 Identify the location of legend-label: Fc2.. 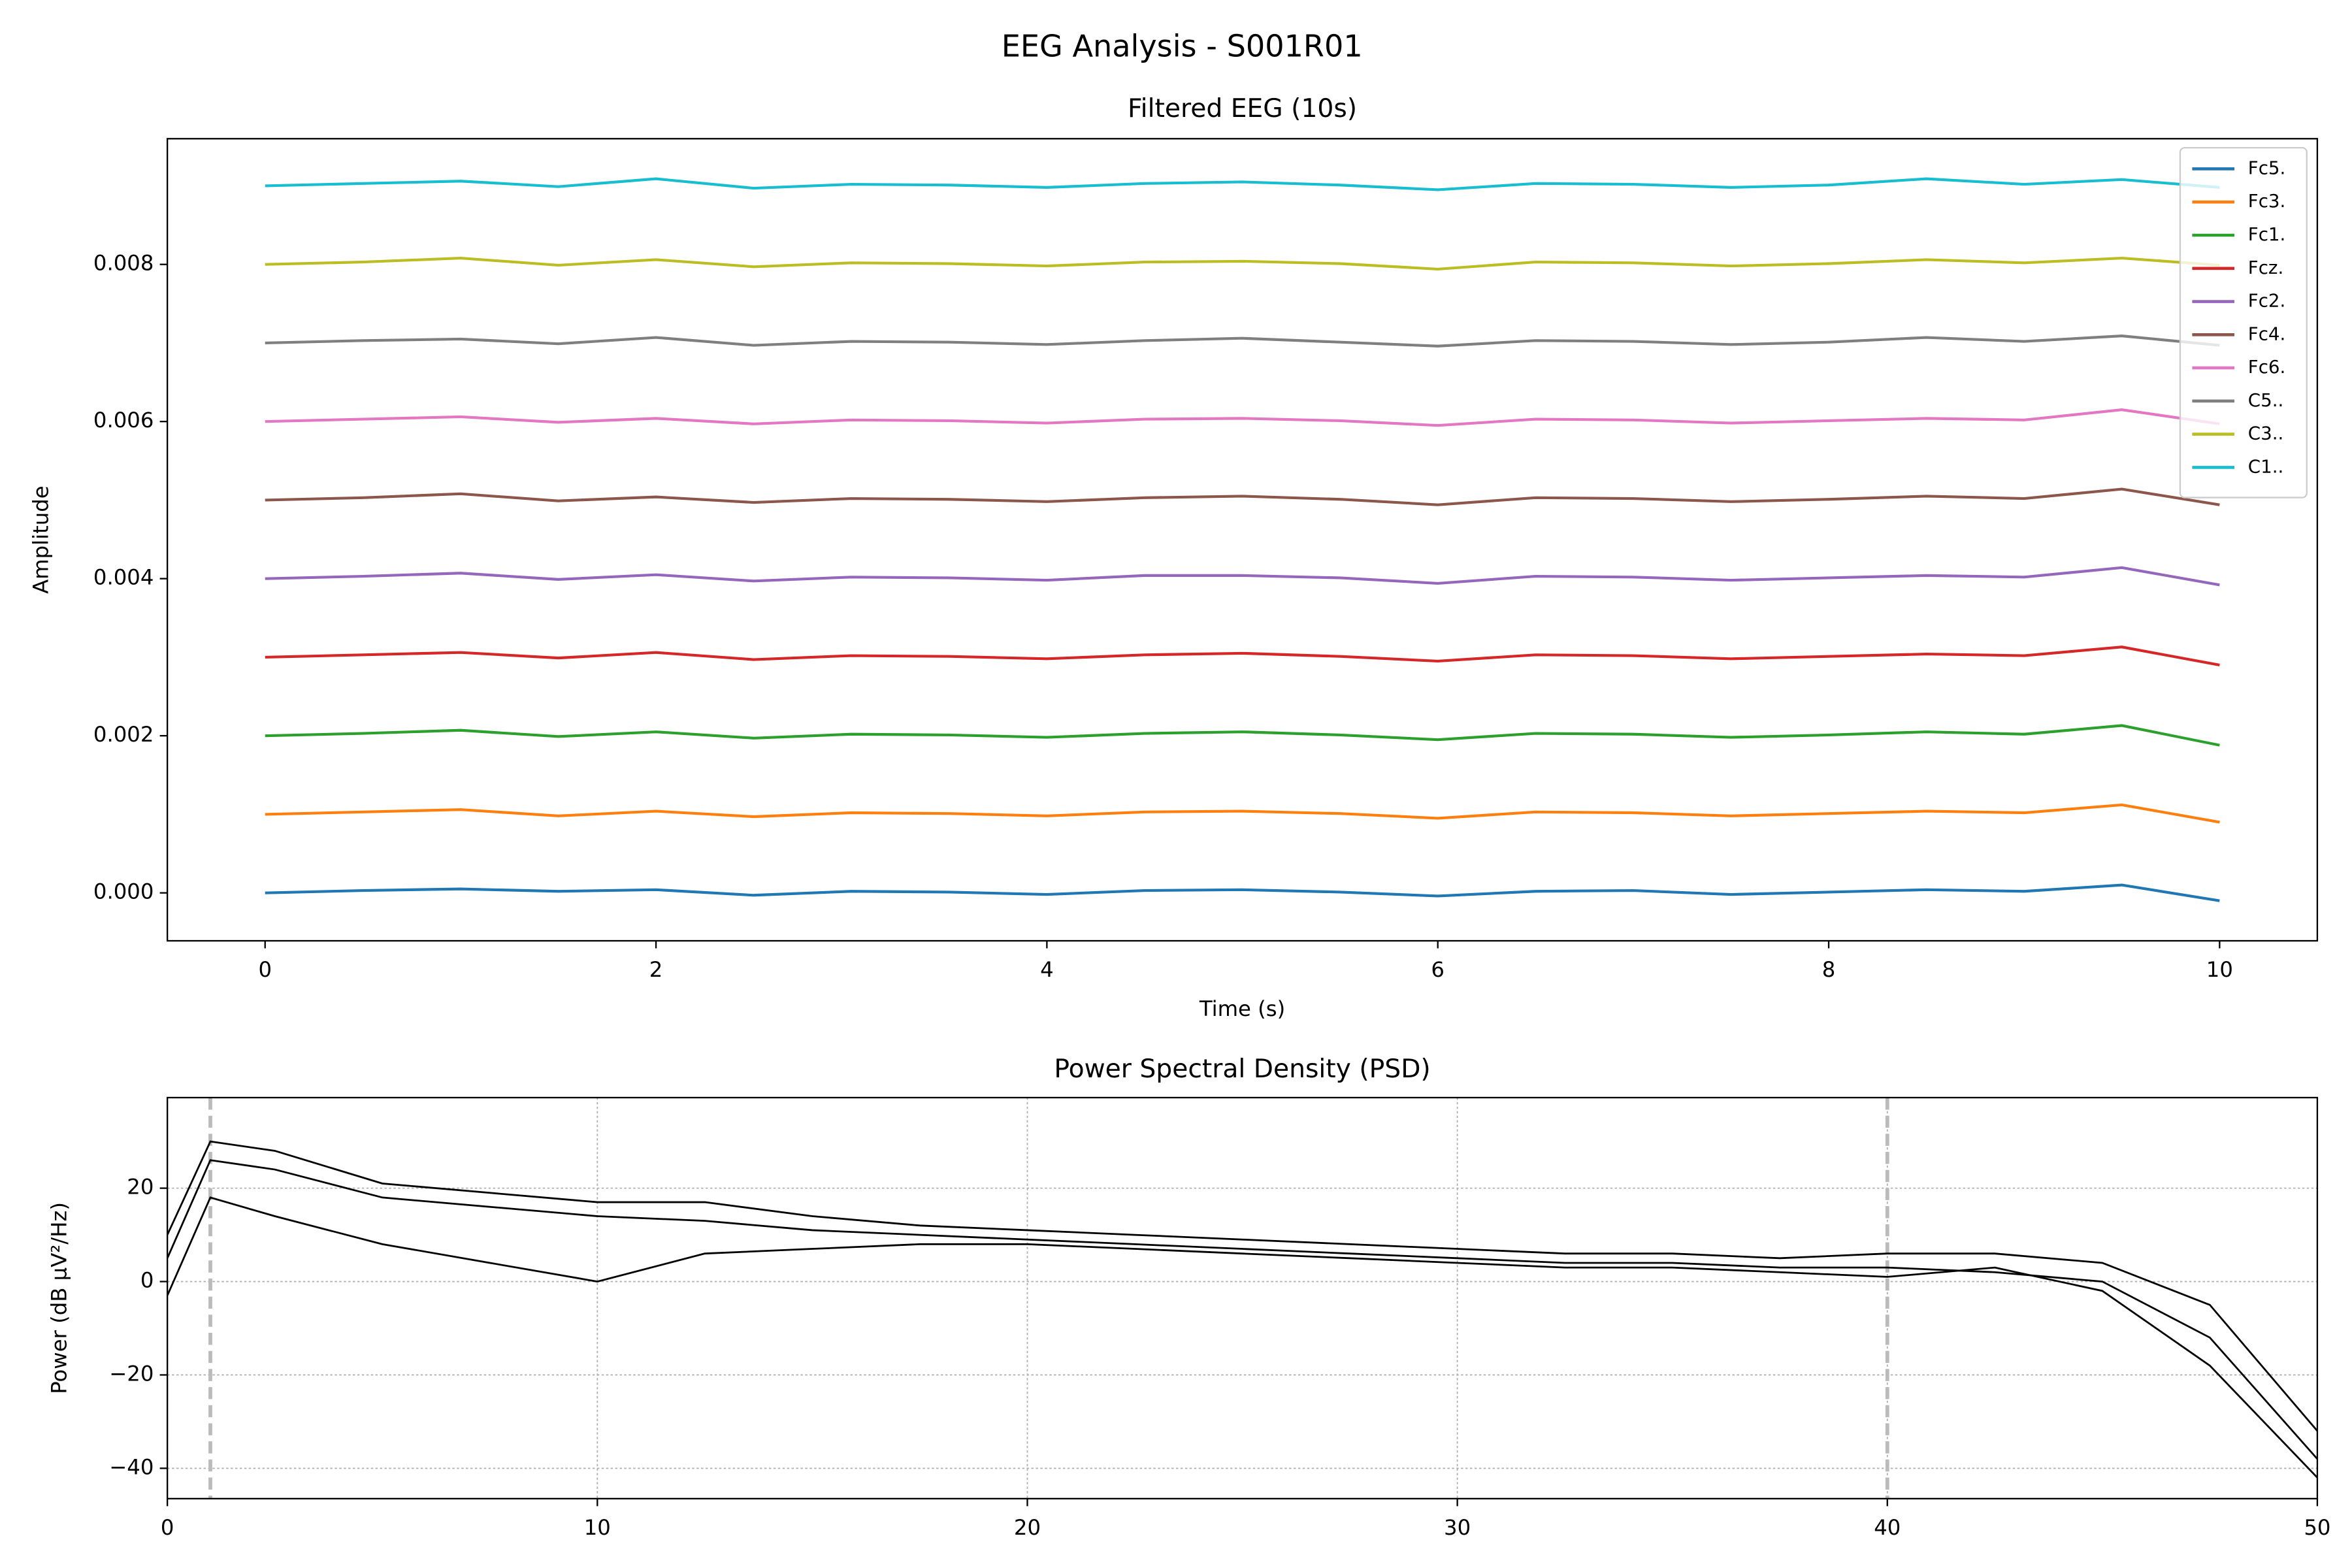
(2267, 301).